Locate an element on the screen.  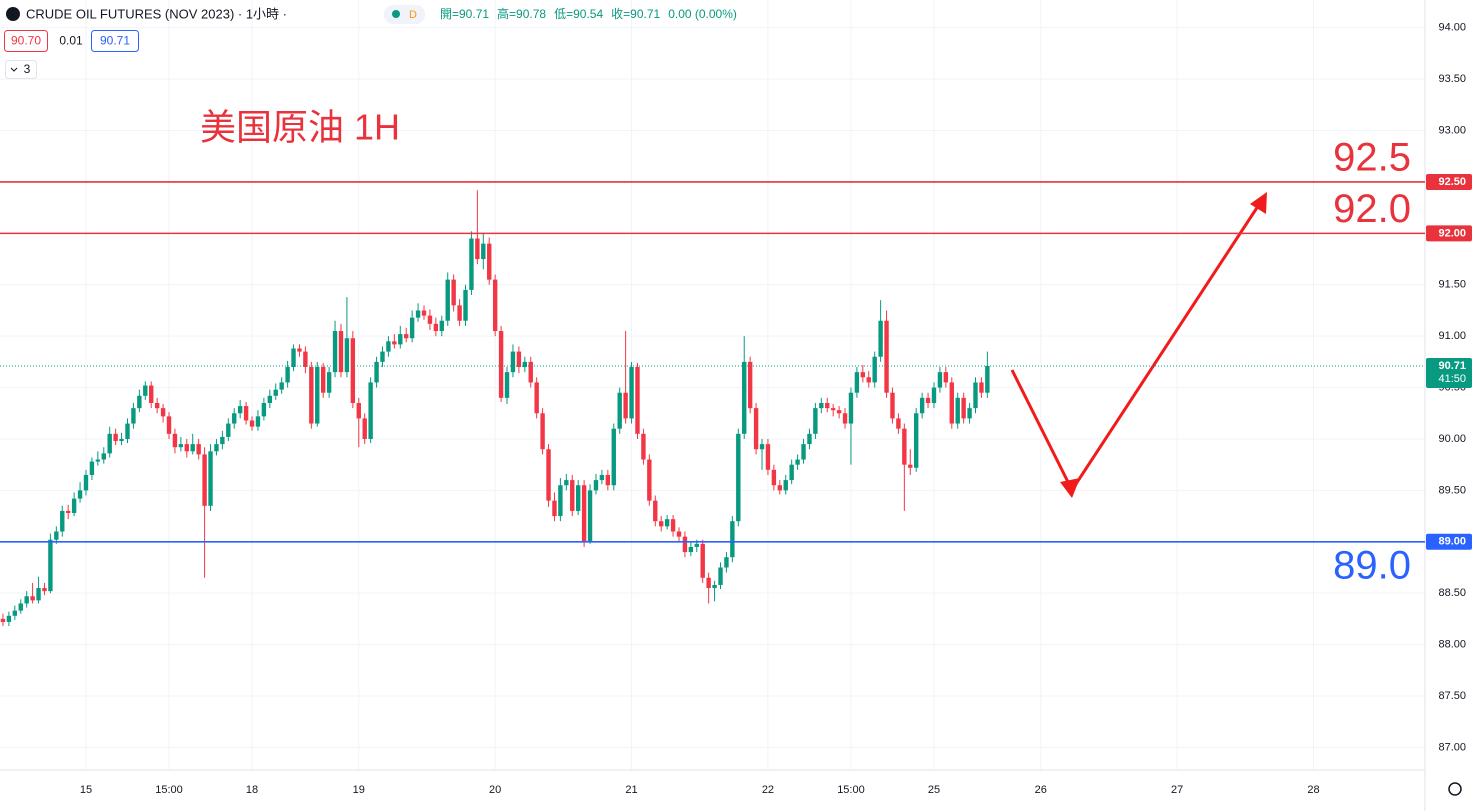
y-tick-label: 93.00 is located at coordinates (1452, 130).